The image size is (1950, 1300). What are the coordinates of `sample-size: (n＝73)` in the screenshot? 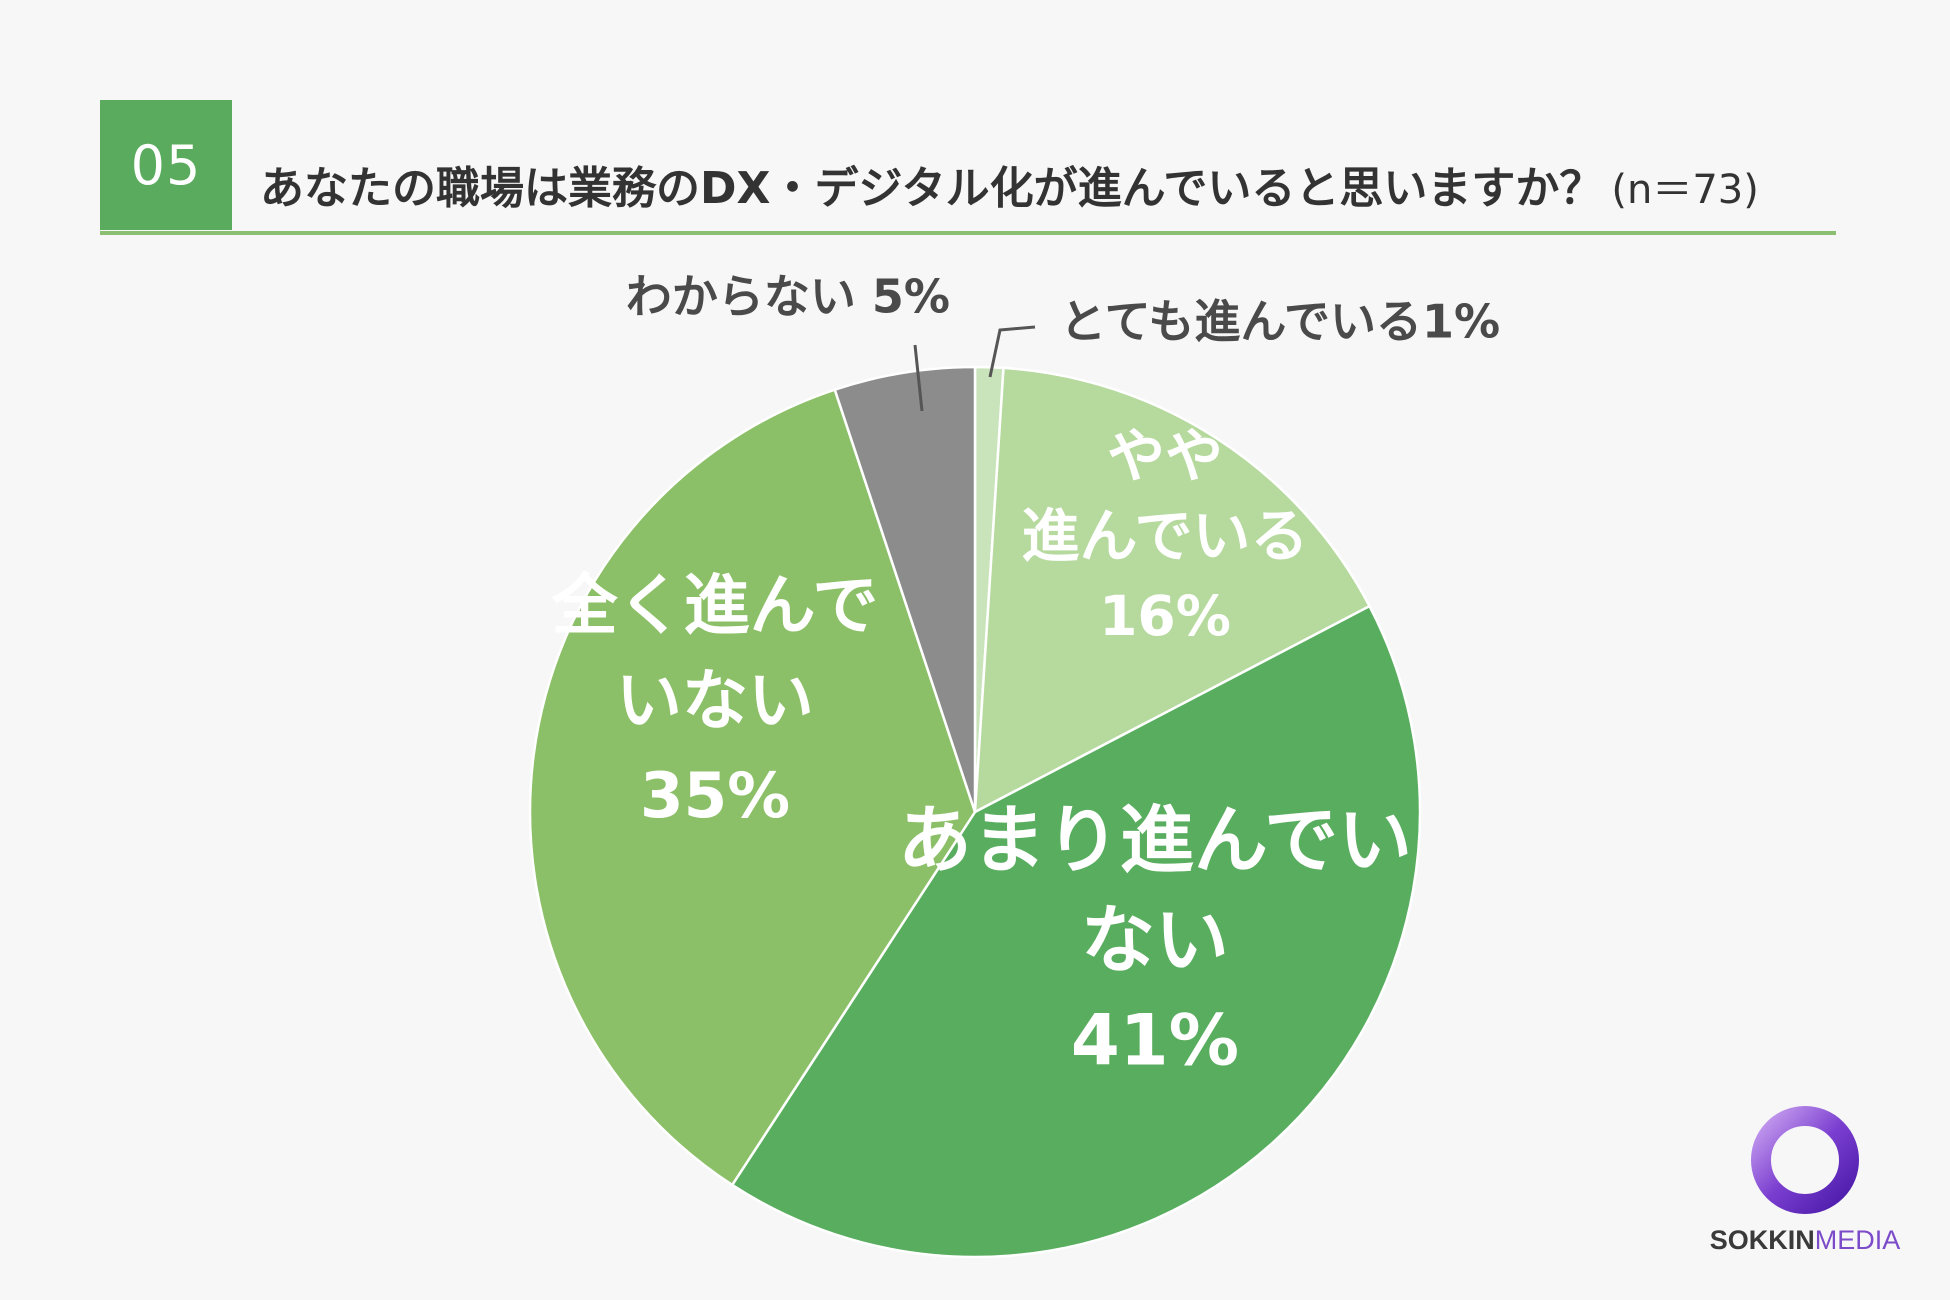 It's located at (1685, 190).